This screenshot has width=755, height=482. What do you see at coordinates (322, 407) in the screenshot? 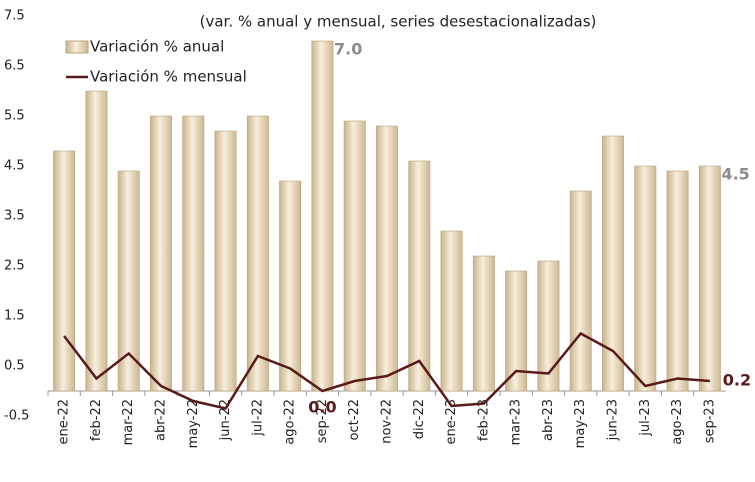
I see `data-label: 0.0` at bounding box center [322, 407].